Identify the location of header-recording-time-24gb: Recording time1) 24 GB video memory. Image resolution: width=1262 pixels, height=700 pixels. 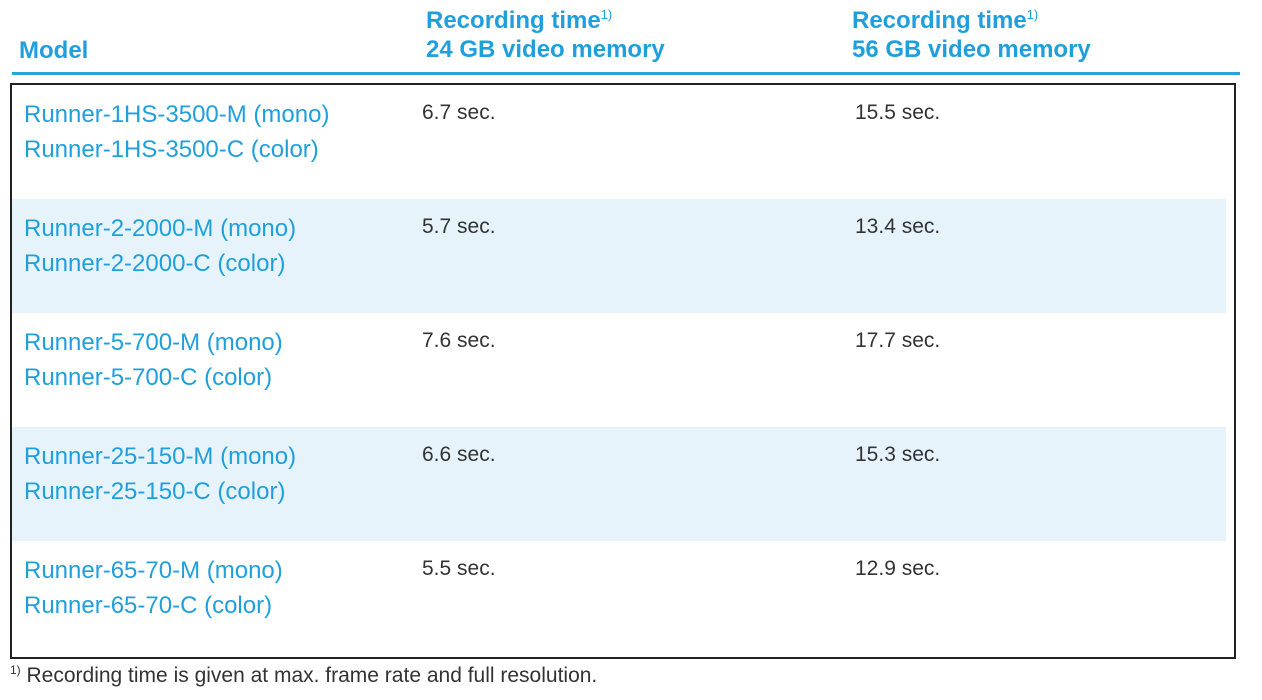
(545, 35).